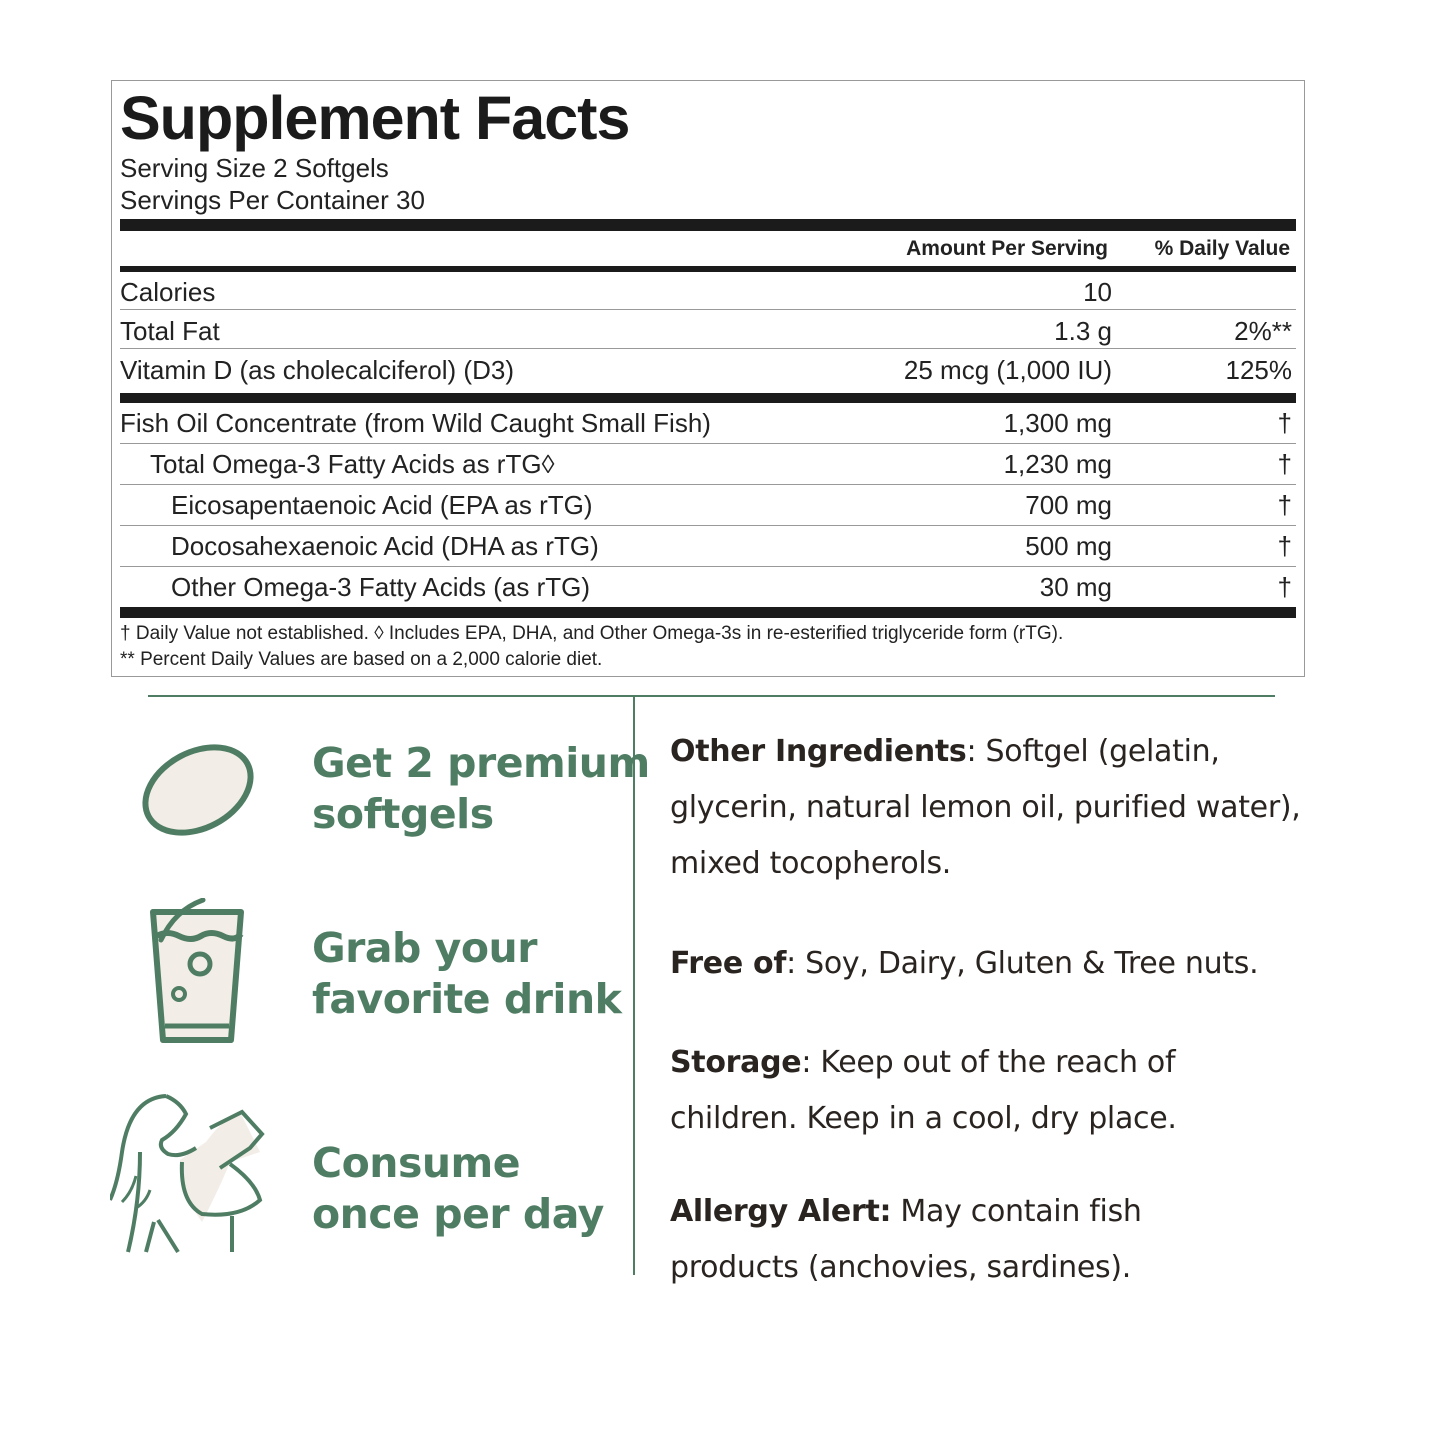  What do you see at coordinates (458, 1214) in the screenshot?
I see `step-line: once per day` at bounding box center [458, 1214].